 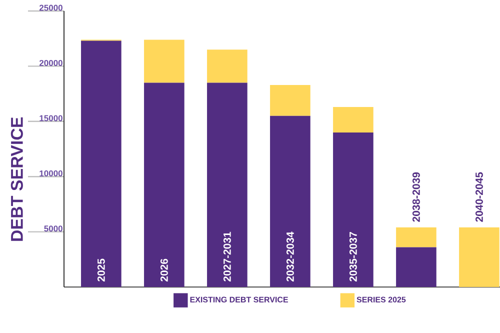 What do you see at coordinates (51, 118) in the screenshot?
I see `y-tick-label: 15000` at bounding box center [51, 118].